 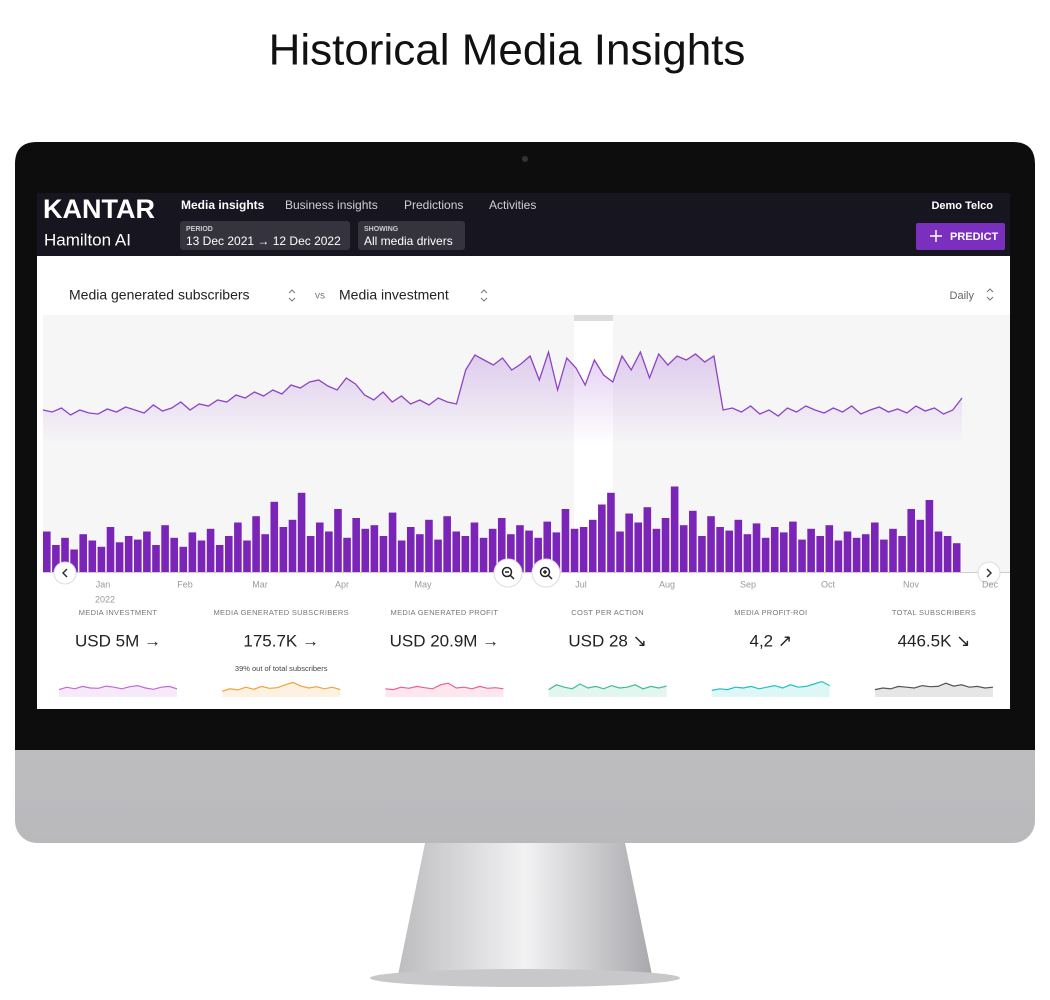 What do you see at coordinates (607, 640) in the screenshot?
I see `kpi-value: USD 28 ↘` at bounding box center [607, 640].